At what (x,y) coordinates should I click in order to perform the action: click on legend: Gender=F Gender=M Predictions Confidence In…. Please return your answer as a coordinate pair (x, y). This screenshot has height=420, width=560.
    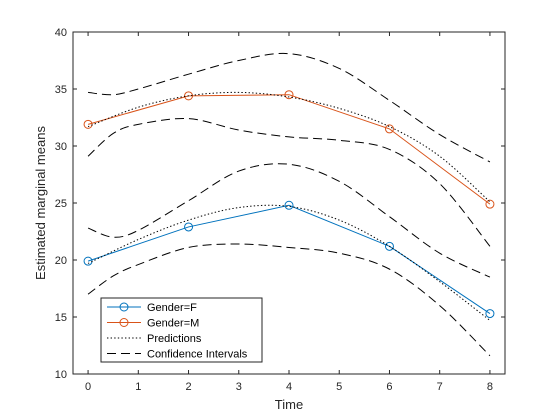
    Looking at the image, I should click on (181, 330).